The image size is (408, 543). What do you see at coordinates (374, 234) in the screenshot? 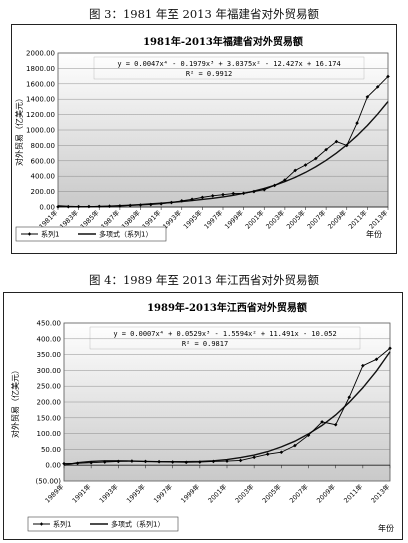
I see `x-axis-label: 年份` at bounding box center [374, 234].